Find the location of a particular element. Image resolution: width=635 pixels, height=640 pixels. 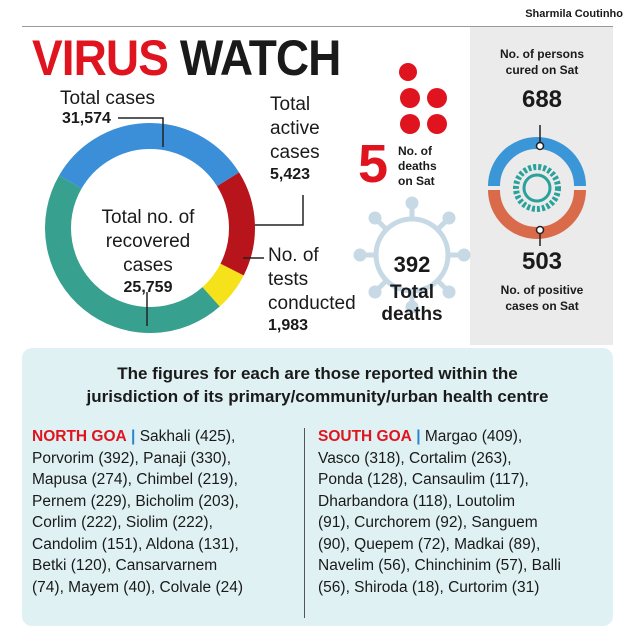

total-cases-value: 31,574 is located at coordinates (86, 118).